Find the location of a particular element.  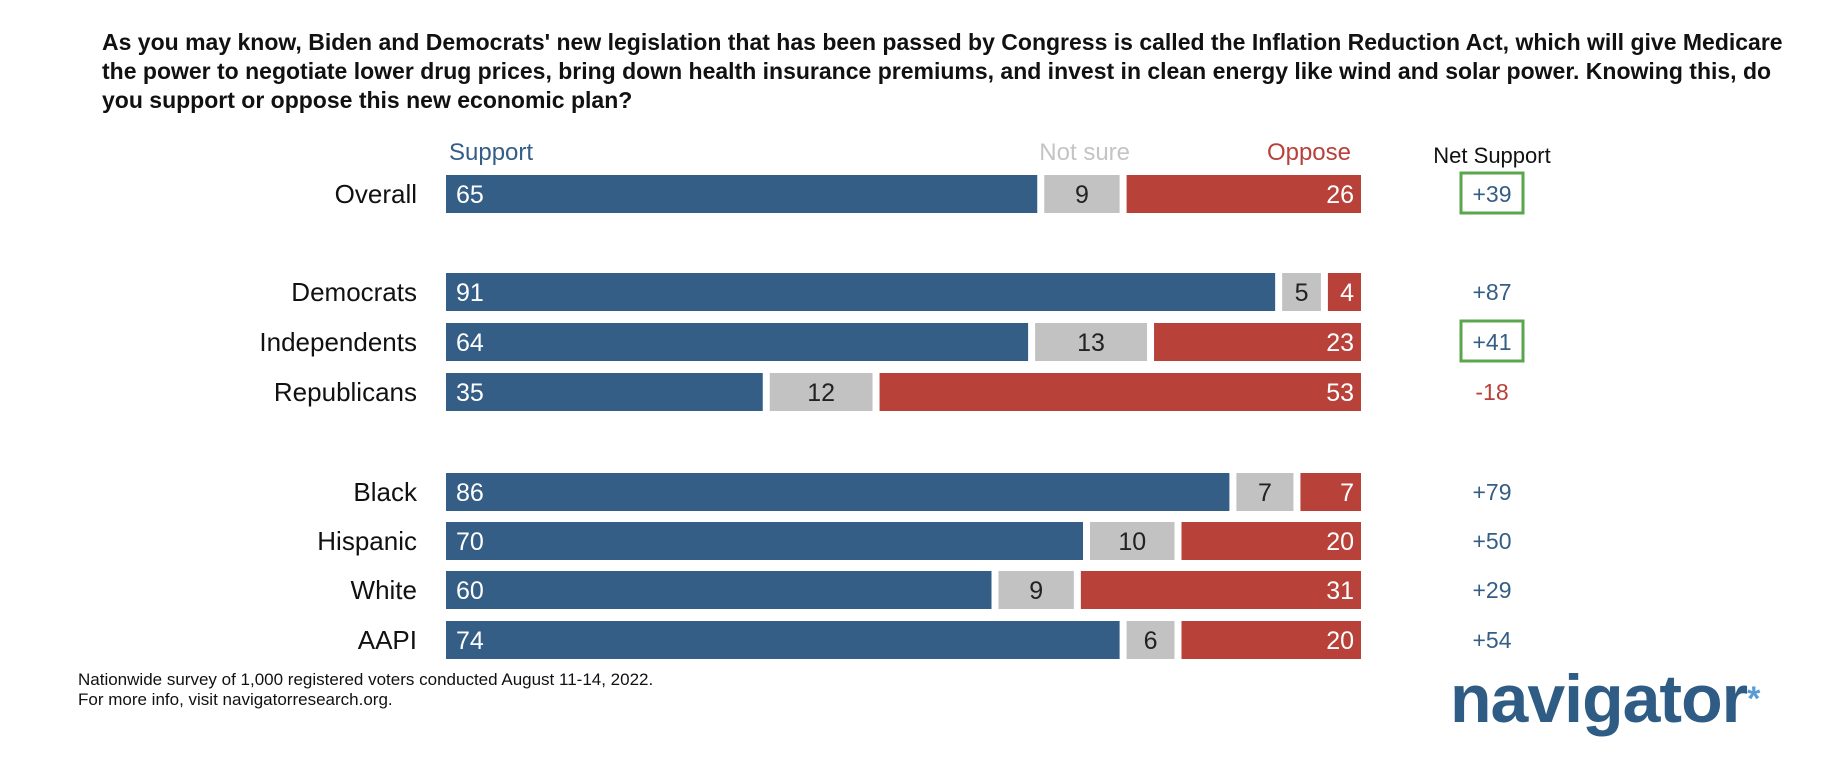

bar-label-not-sure-black: 7 is located at coordinates (1265, 493).